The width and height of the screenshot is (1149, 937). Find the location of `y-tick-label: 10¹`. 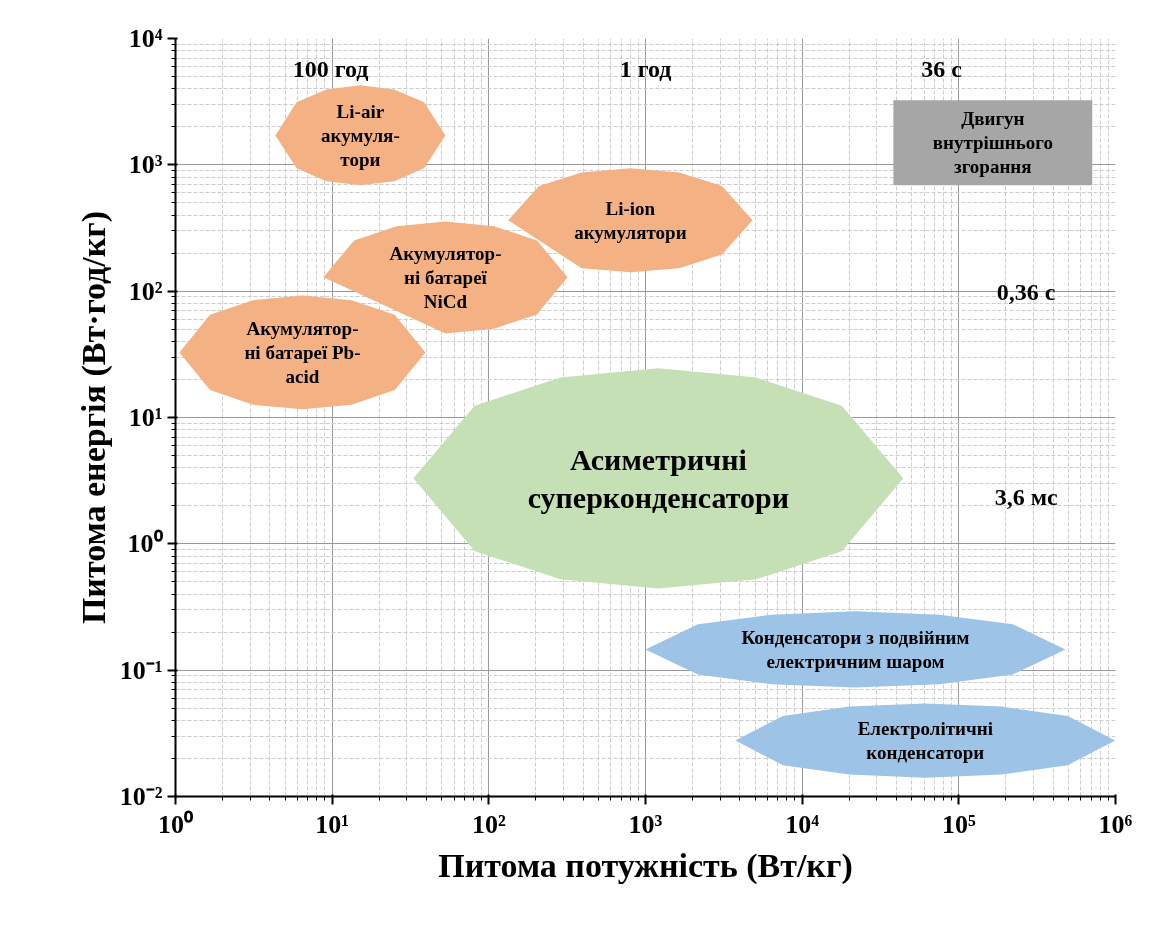

y-tick-label: 10¹ is located at coordinates (145, 417).